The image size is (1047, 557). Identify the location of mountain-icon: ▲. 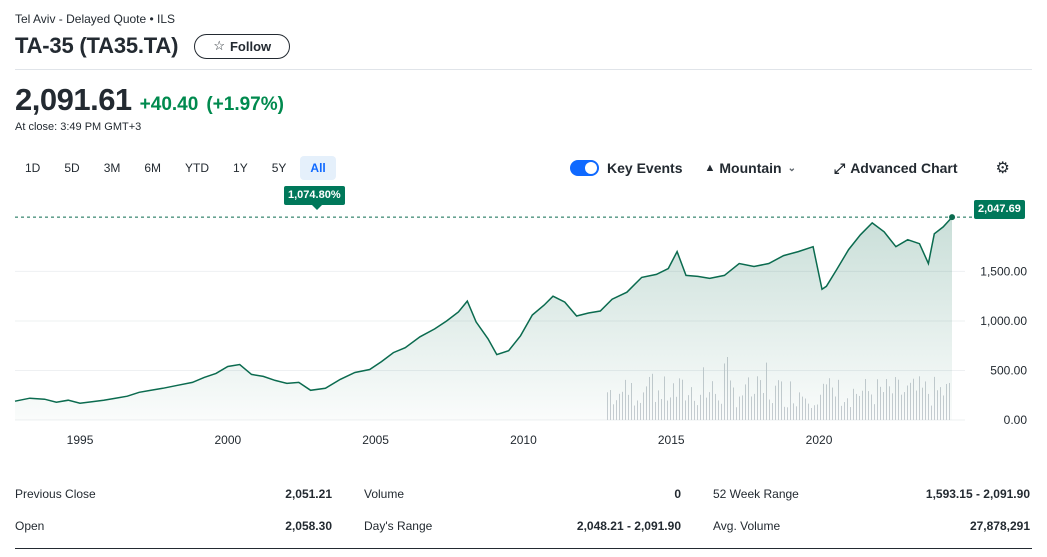
(710, 168).